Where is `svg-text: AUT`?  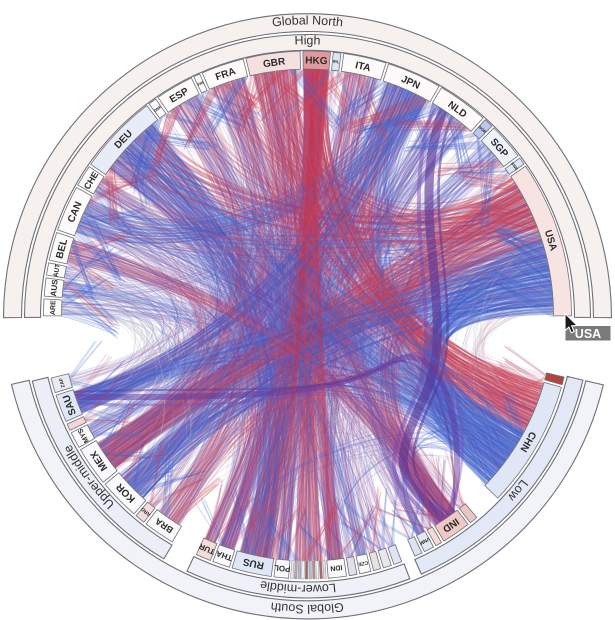
svg-text: AUT is located at coordinates (57, 270).